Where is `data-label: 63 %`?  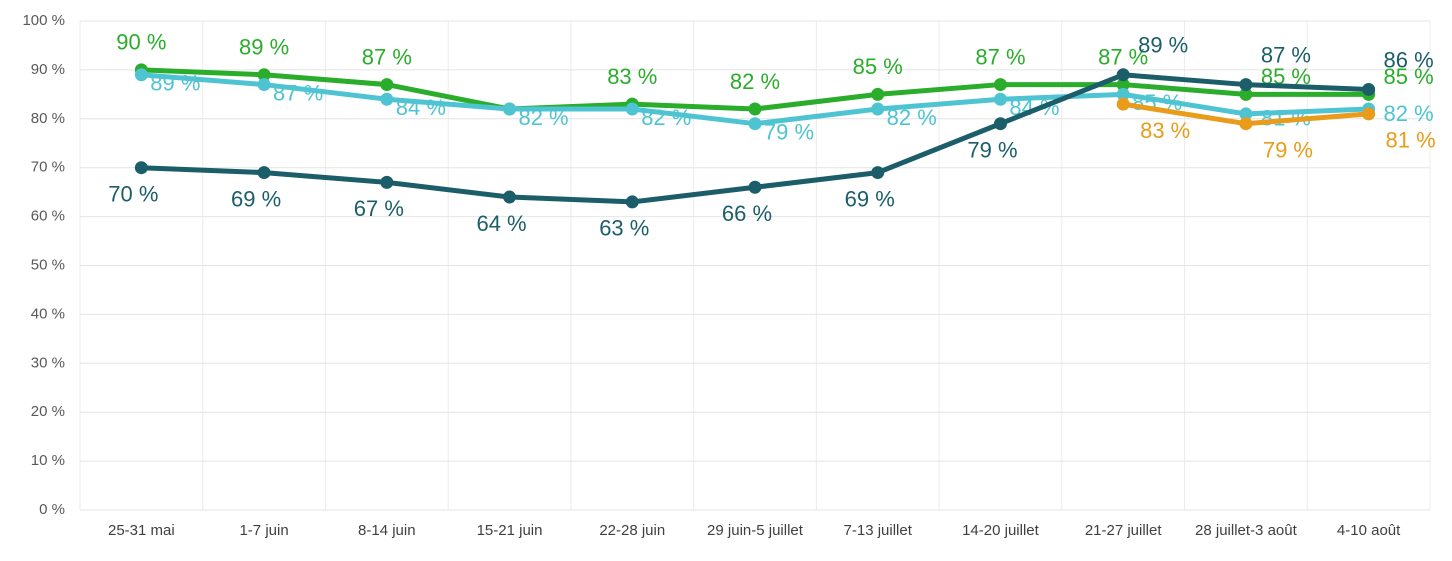 data-label: 63 % is located at coordinates (624, 228).